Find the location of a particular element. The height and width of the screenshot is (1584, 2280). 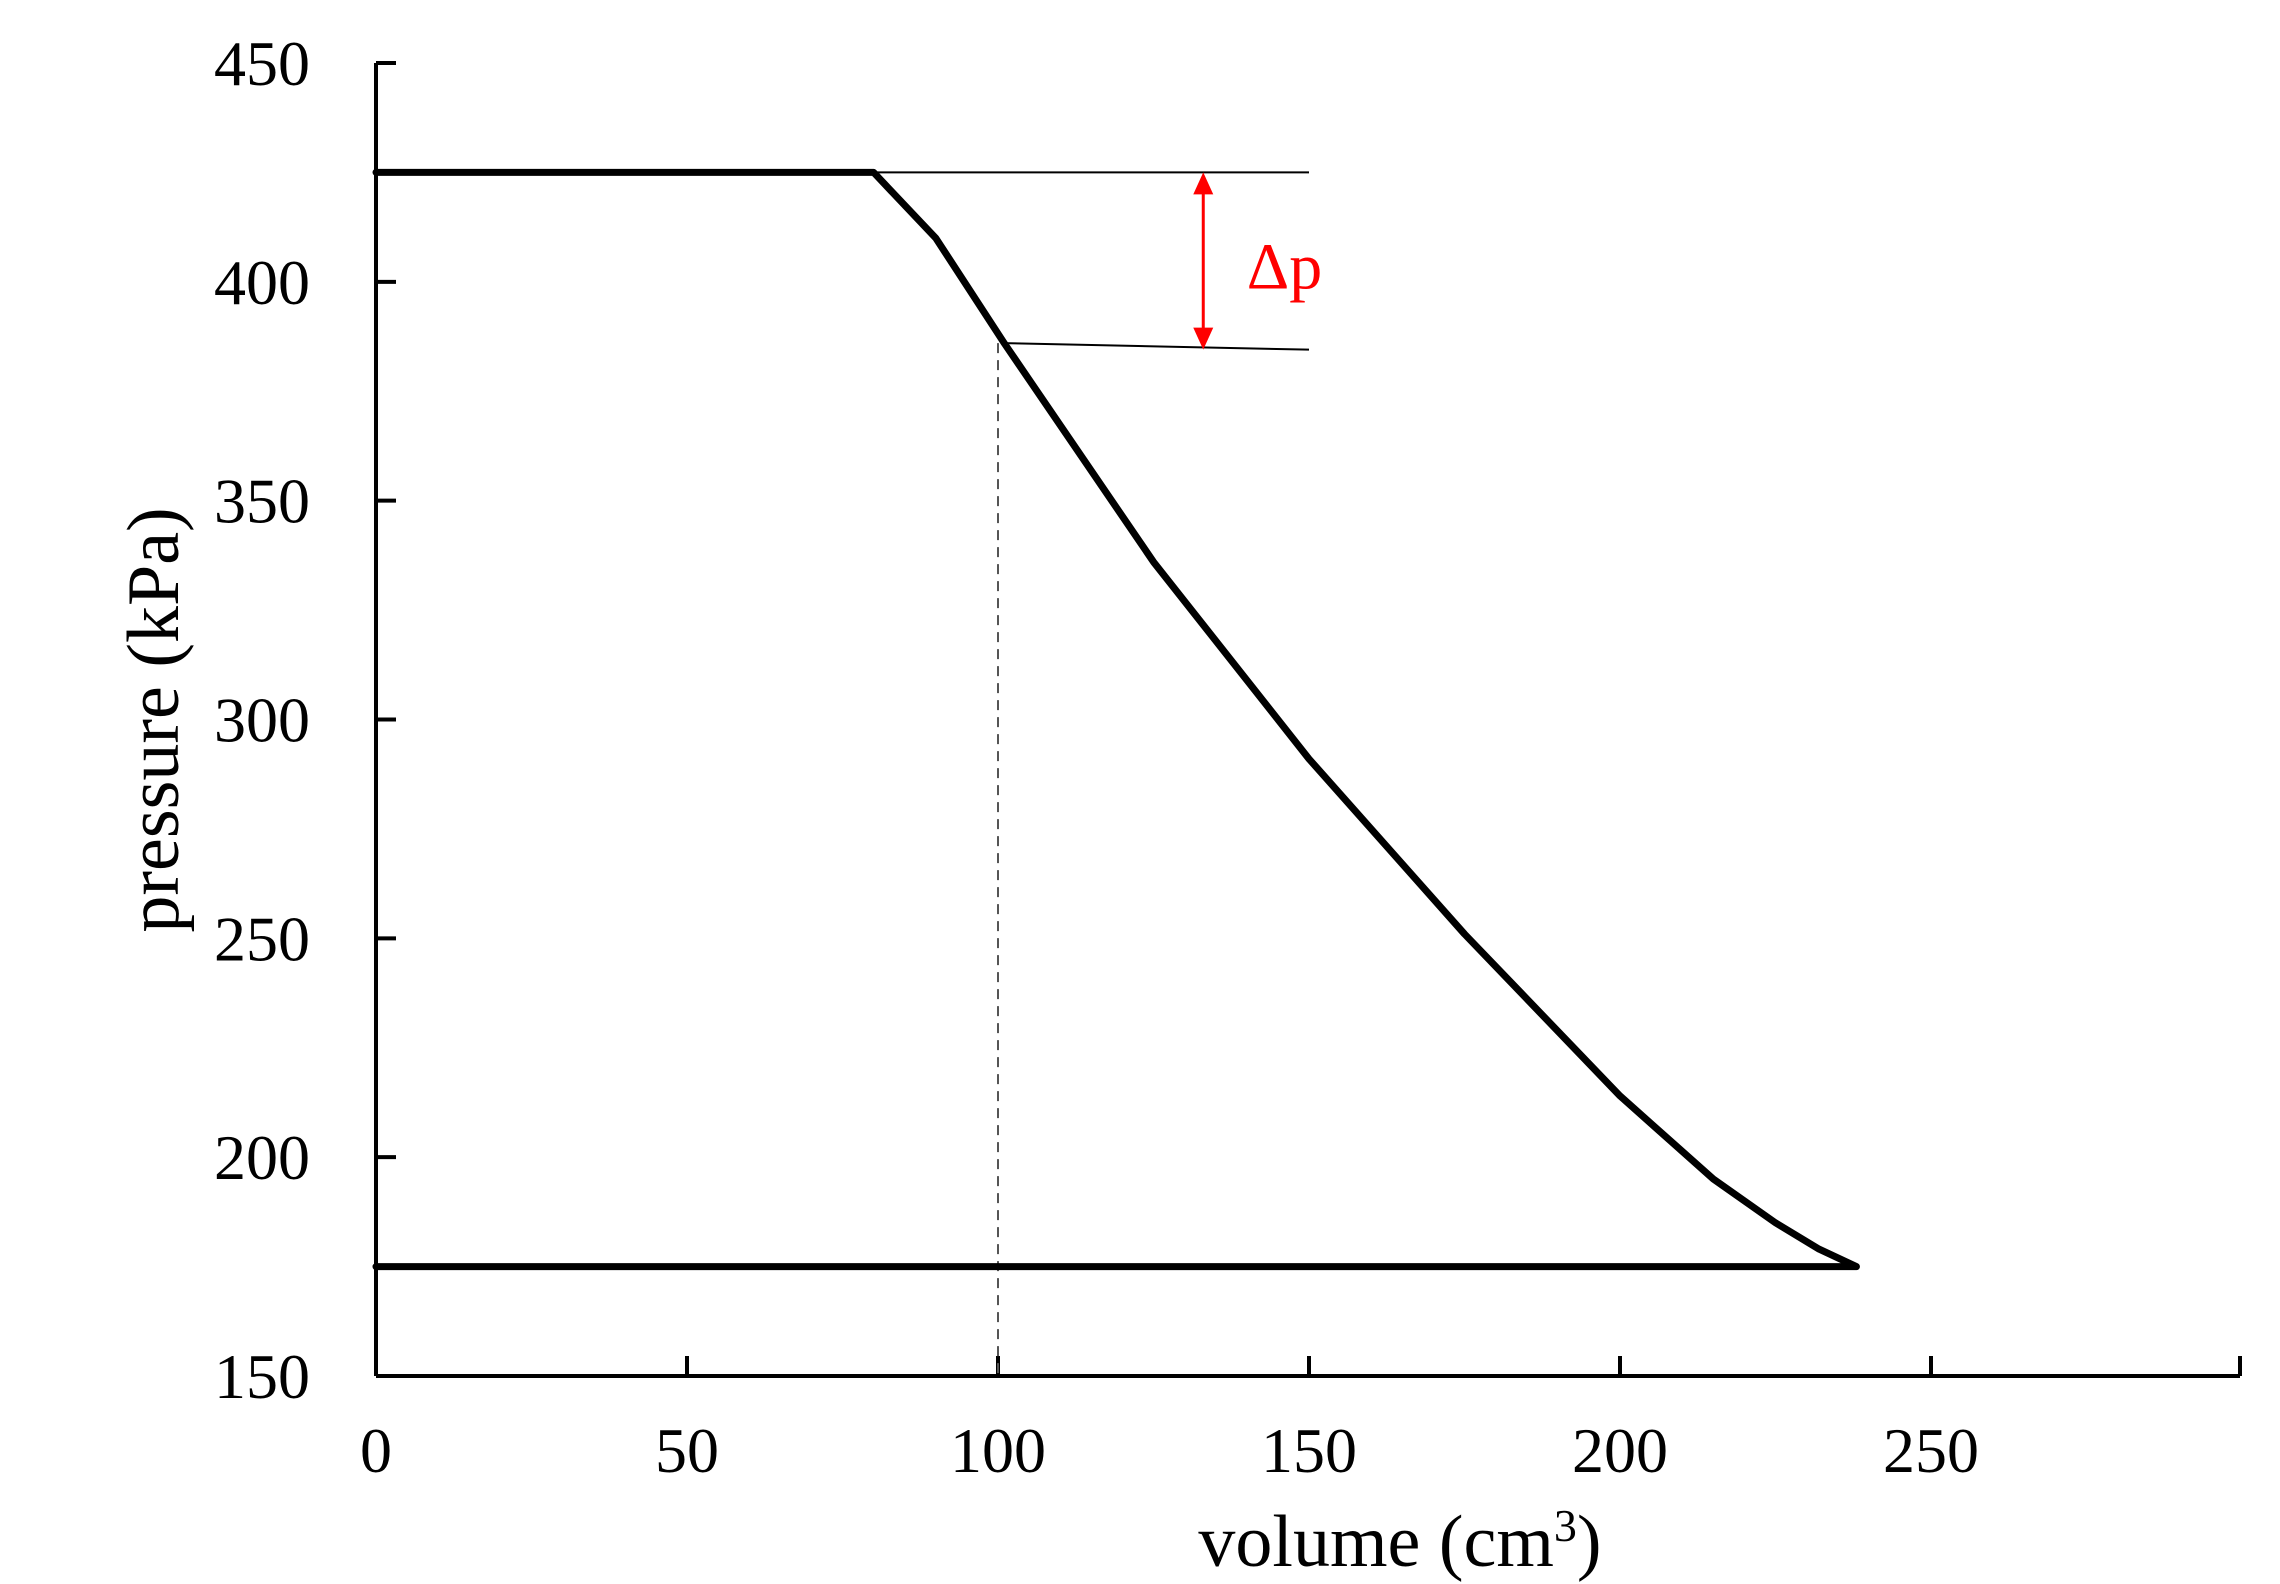

x-tick-label: 150 is located at coordinates (1309, 1450).